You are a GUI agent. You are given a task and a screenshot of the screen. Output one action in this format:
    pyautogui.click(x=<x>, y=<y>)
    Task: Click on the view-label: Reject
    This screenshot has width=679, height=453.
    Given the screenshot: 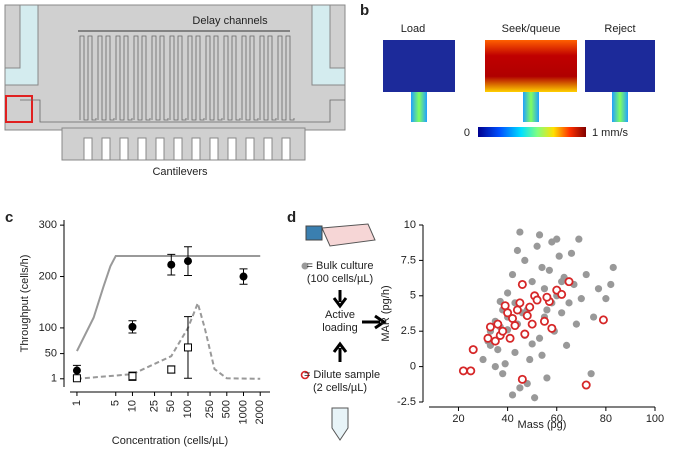 What is the action you would take?
    pyautogui.click(x=619, y=29)
    